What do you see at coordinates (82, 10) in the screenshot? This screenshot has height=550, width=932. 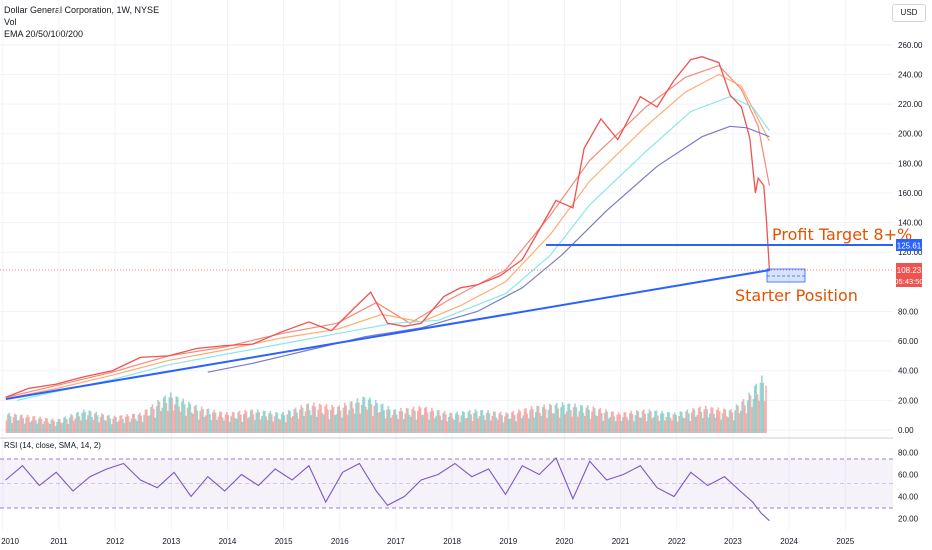 I see `symbol-title: Dollar General Corporation, 1W, NYSE` at bounding box center [82, 10].